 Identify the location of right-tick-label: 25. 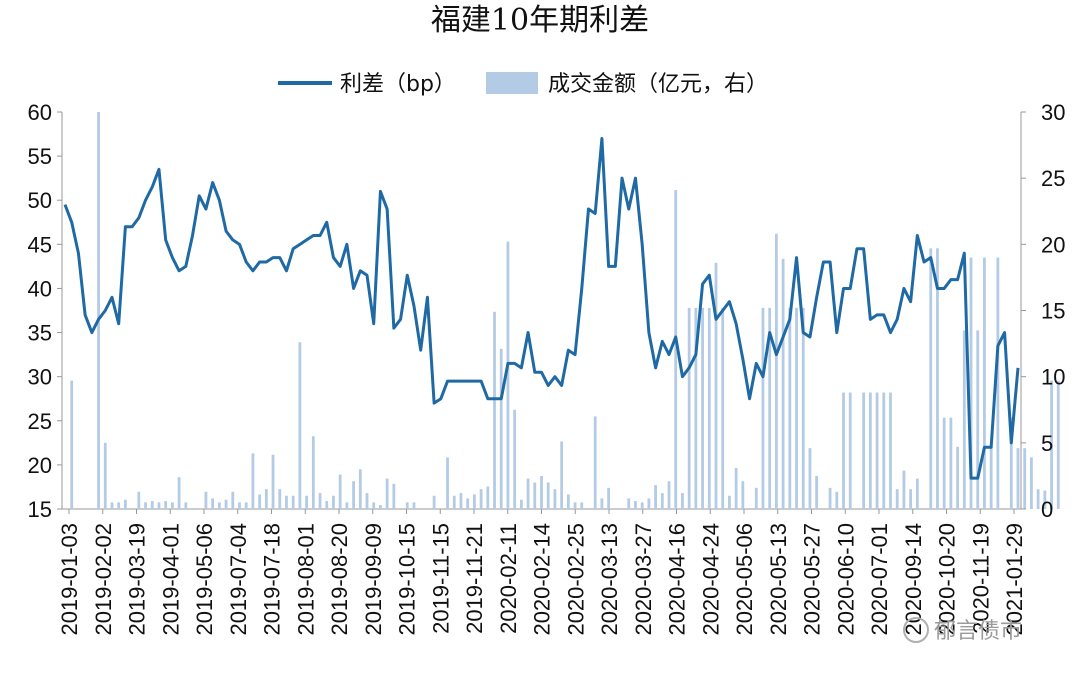
(1053, 178).